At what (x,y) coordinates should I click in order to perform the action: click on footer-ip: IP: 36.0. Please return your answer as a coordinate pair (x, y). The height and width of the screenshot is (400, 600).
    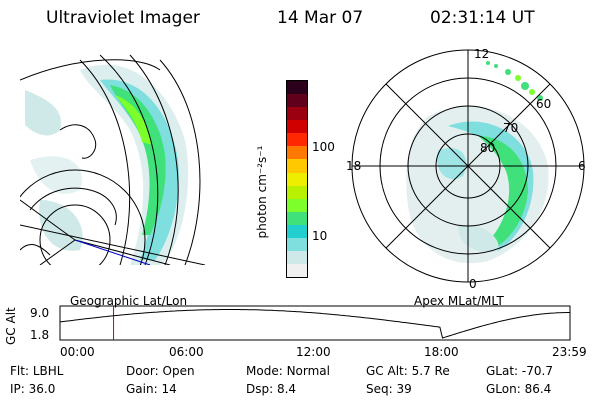
    Looking at the image, I should click on (33, 389).